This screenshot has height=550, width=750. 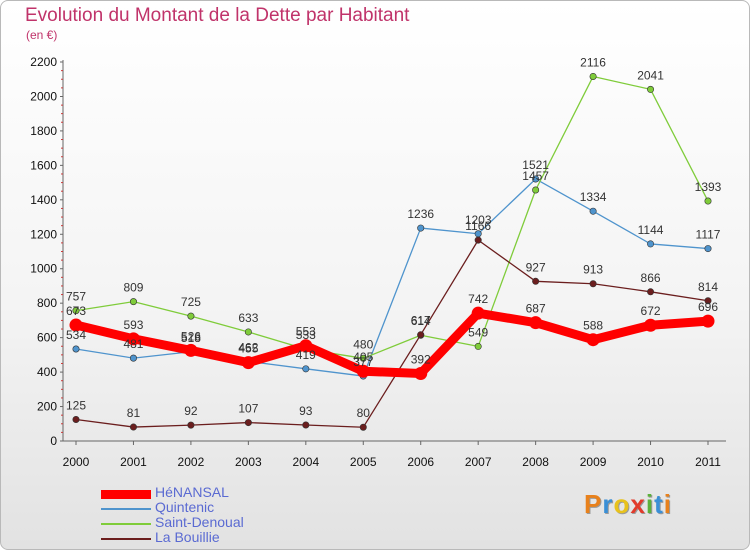 I want to click on data-label: 913, so click(x=593, y=270).